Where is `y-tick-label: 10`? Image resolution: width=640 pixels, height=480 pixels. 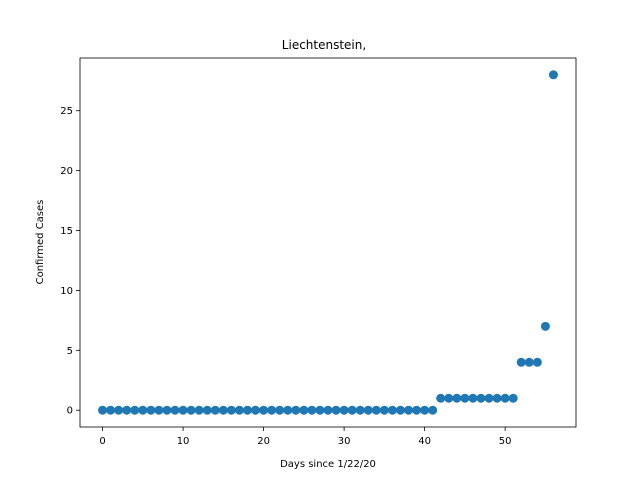
y-tick-label: 10 is located at coordinates (66, 291).